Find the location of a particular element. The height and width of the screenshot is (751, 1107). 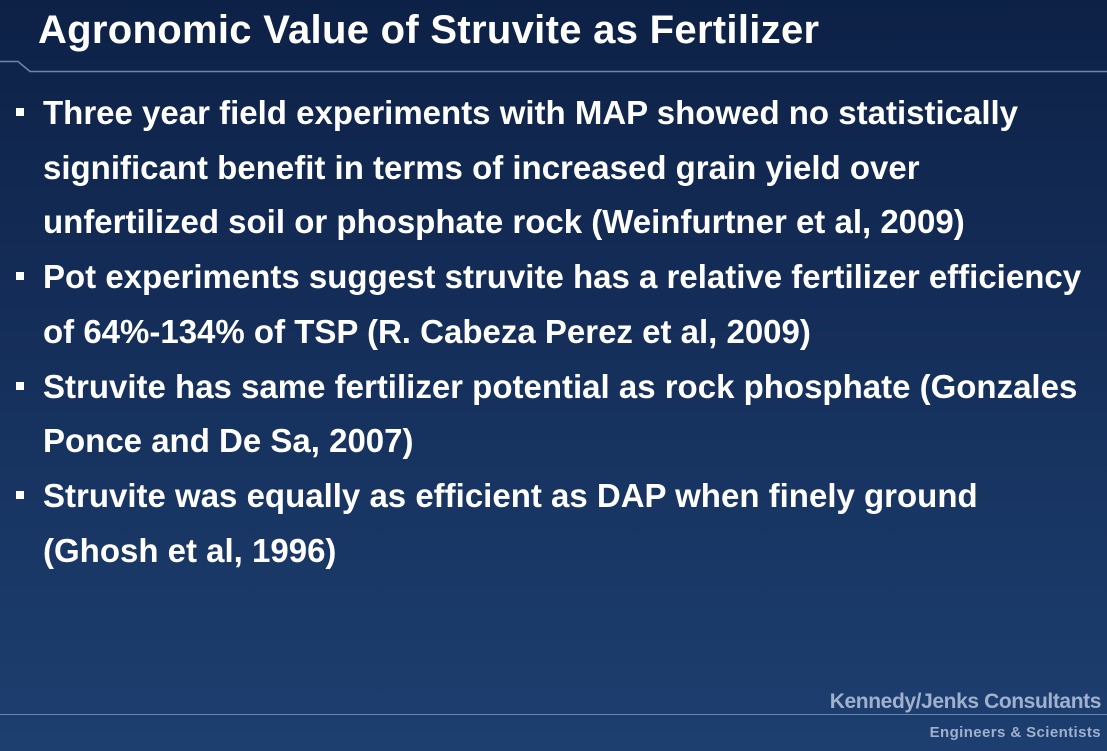

logo-company-name: Kennedy/Jenks Consultants is located at coordinates (965, 701).